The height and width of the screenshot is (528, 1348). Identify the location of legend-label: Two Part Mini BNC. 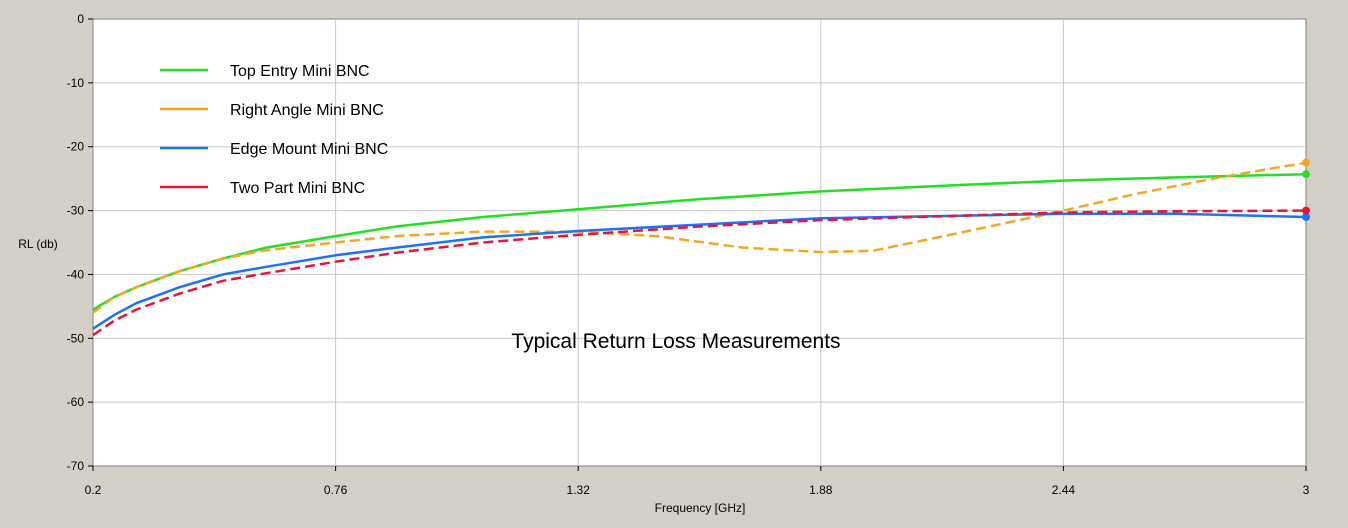
(297, 188).